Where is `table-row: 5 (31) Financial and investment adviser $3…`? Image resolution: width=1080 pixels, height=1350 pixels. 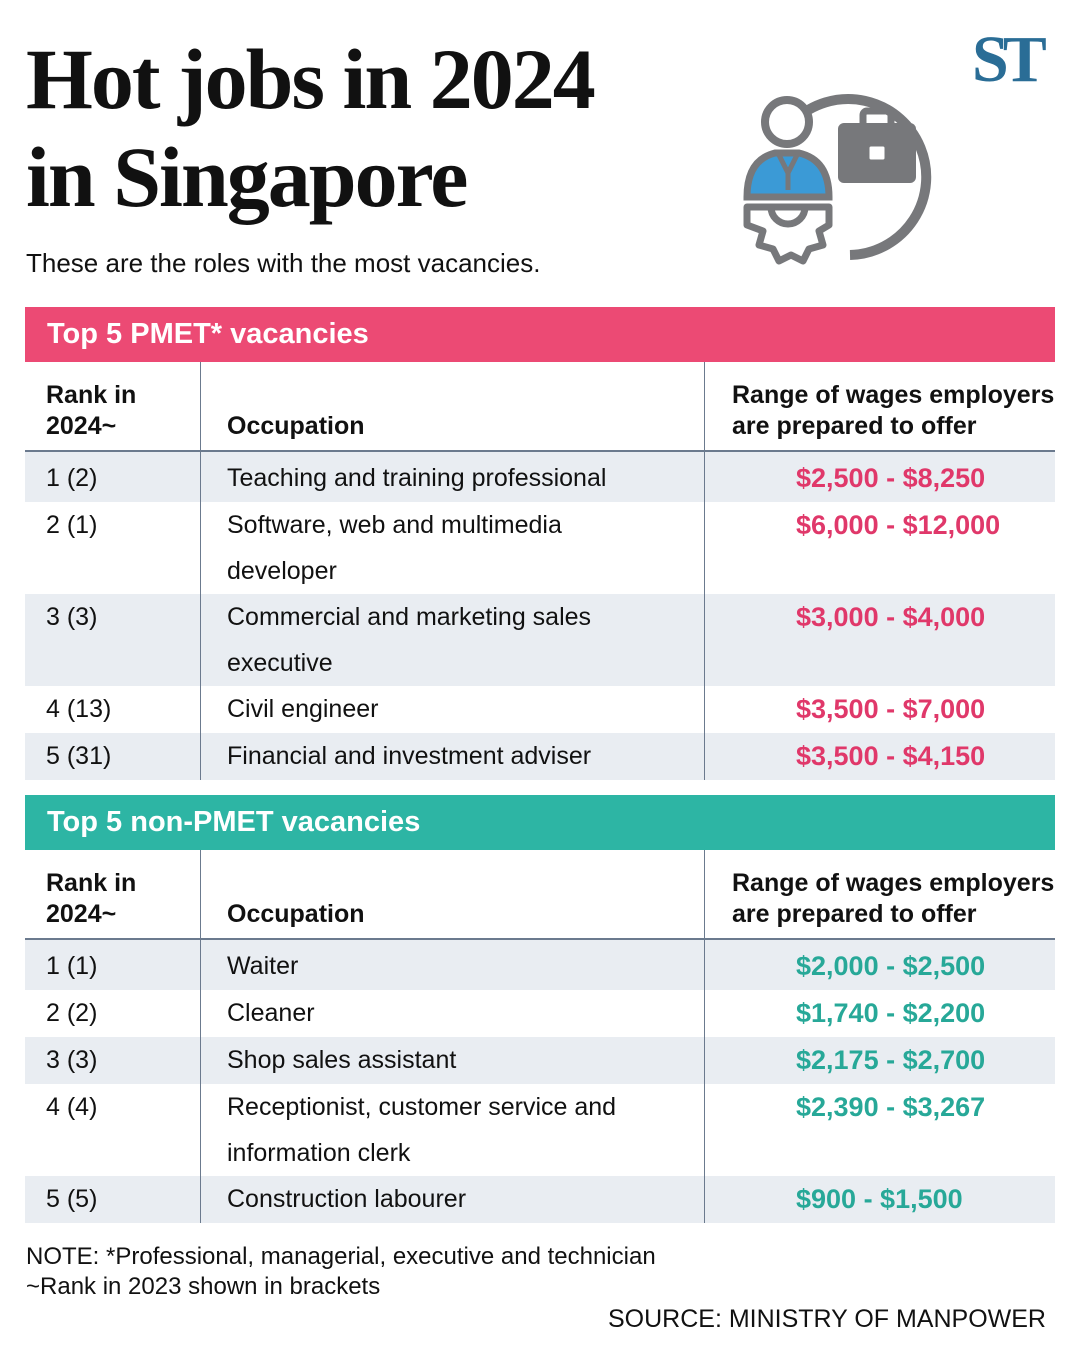
table-row: 5 (31) Financial and investment adviser $3… is located at coordinates (540, 756).